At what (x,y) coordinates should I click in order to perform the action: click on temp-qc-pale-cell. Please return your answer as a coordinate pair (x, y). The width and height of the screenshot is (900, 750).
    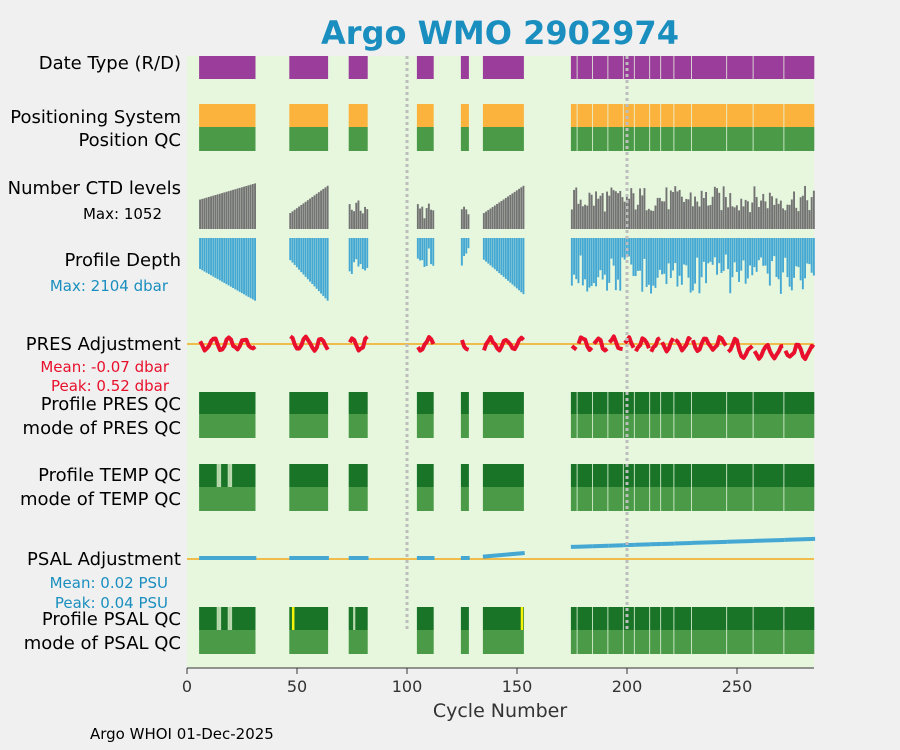
    Looking at the image, I should click on (228, 475).